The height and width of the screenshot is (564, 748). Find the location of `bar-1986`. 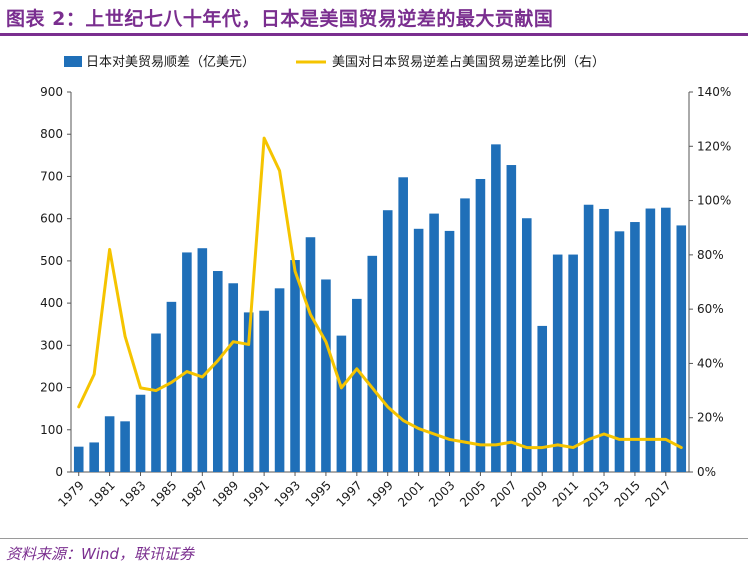

bar-1986 is located at coordinates (187, 362).